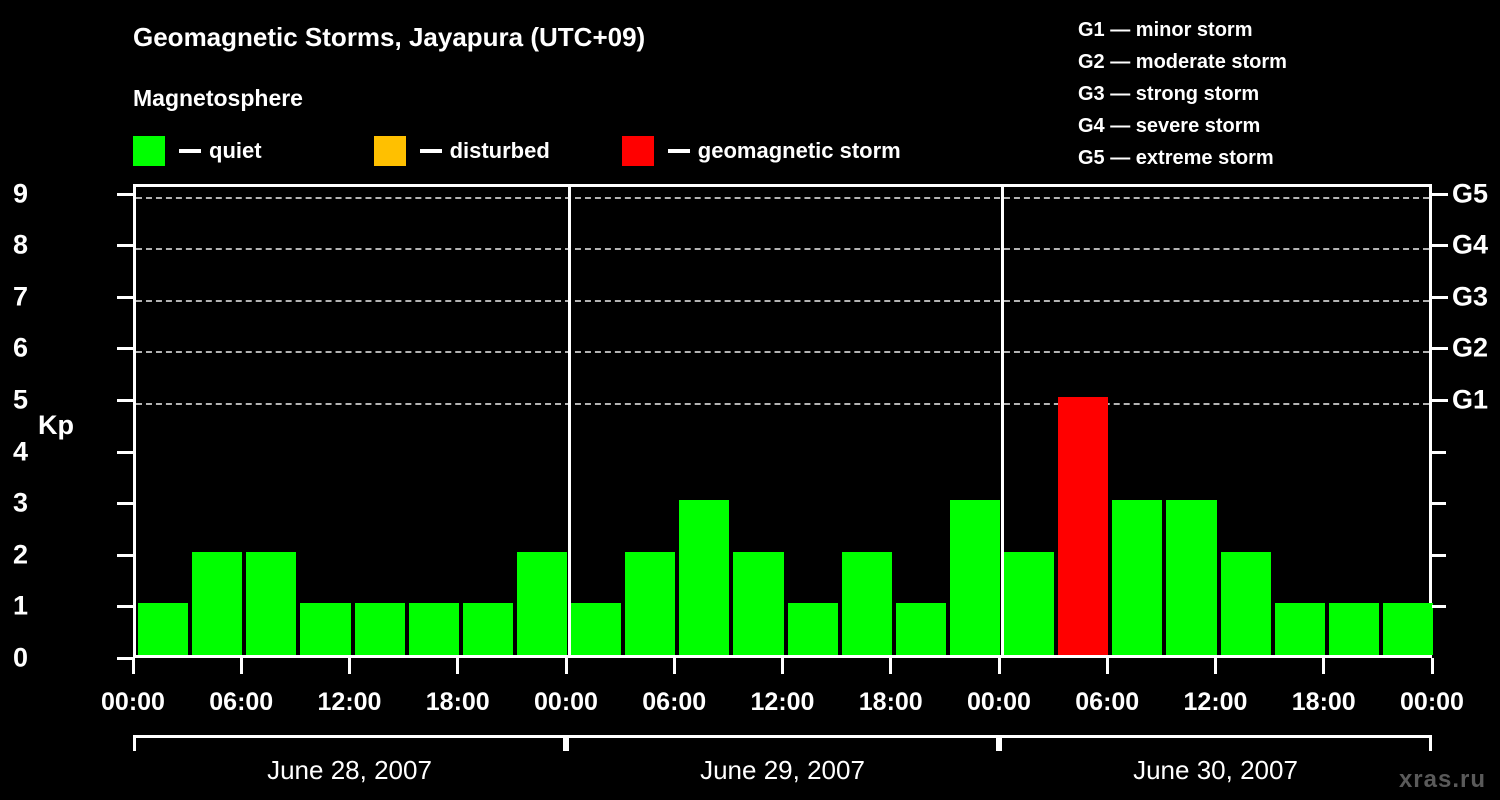  Describe the element at coordinates (389, 151) in the screenshot. I see `legend-swatch-disturbed` at that location.